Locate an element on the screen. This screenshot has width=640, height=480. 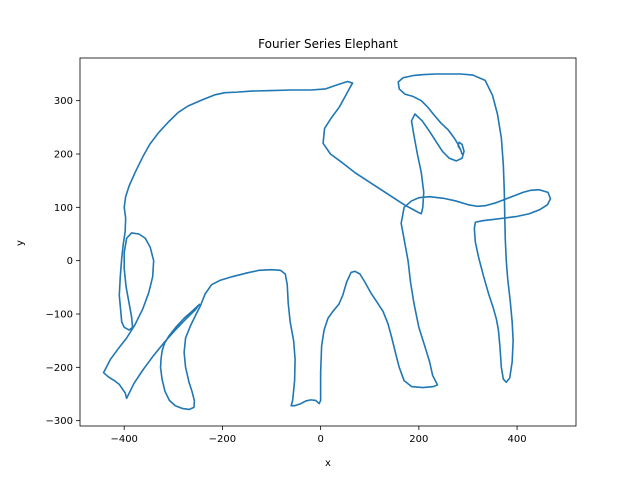
x-tick-label: −200 is located at coordinates (222, 439).